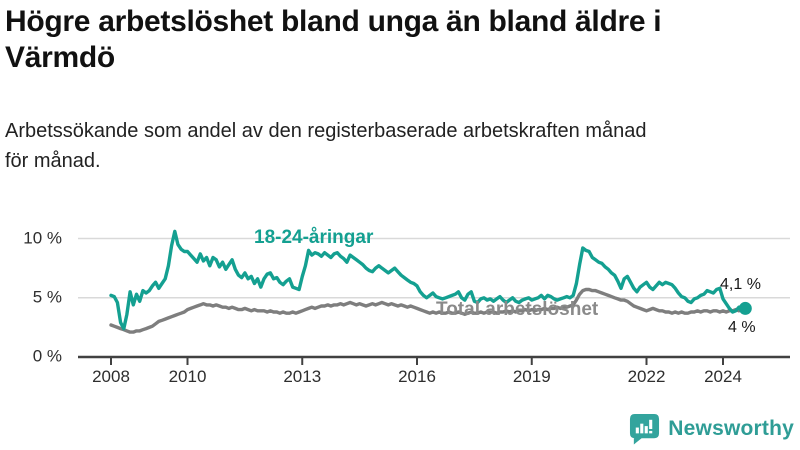 The height and width of the screenshot is (450, 800). Describe the element at coordinates (47, 297) in the screenshot. I see `y-axis-tick-5: 5 %` at that location.